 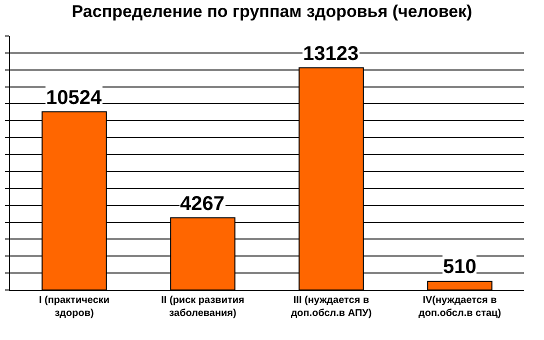 What do you see at coordinates (460, 307) in the screenshot?
I see `x-tick-label: IV(нуждается в доп.обсл.в стац)` at bounding box center [460, 307].